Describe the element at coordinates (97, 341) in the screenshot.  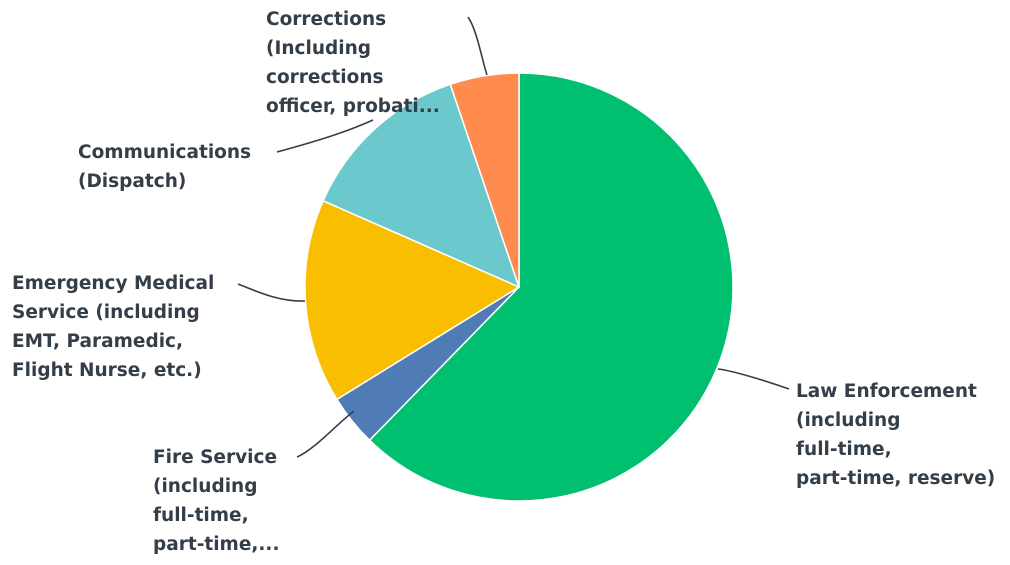
I see `slice-label-line: EMT, Paramedic,` at that location.